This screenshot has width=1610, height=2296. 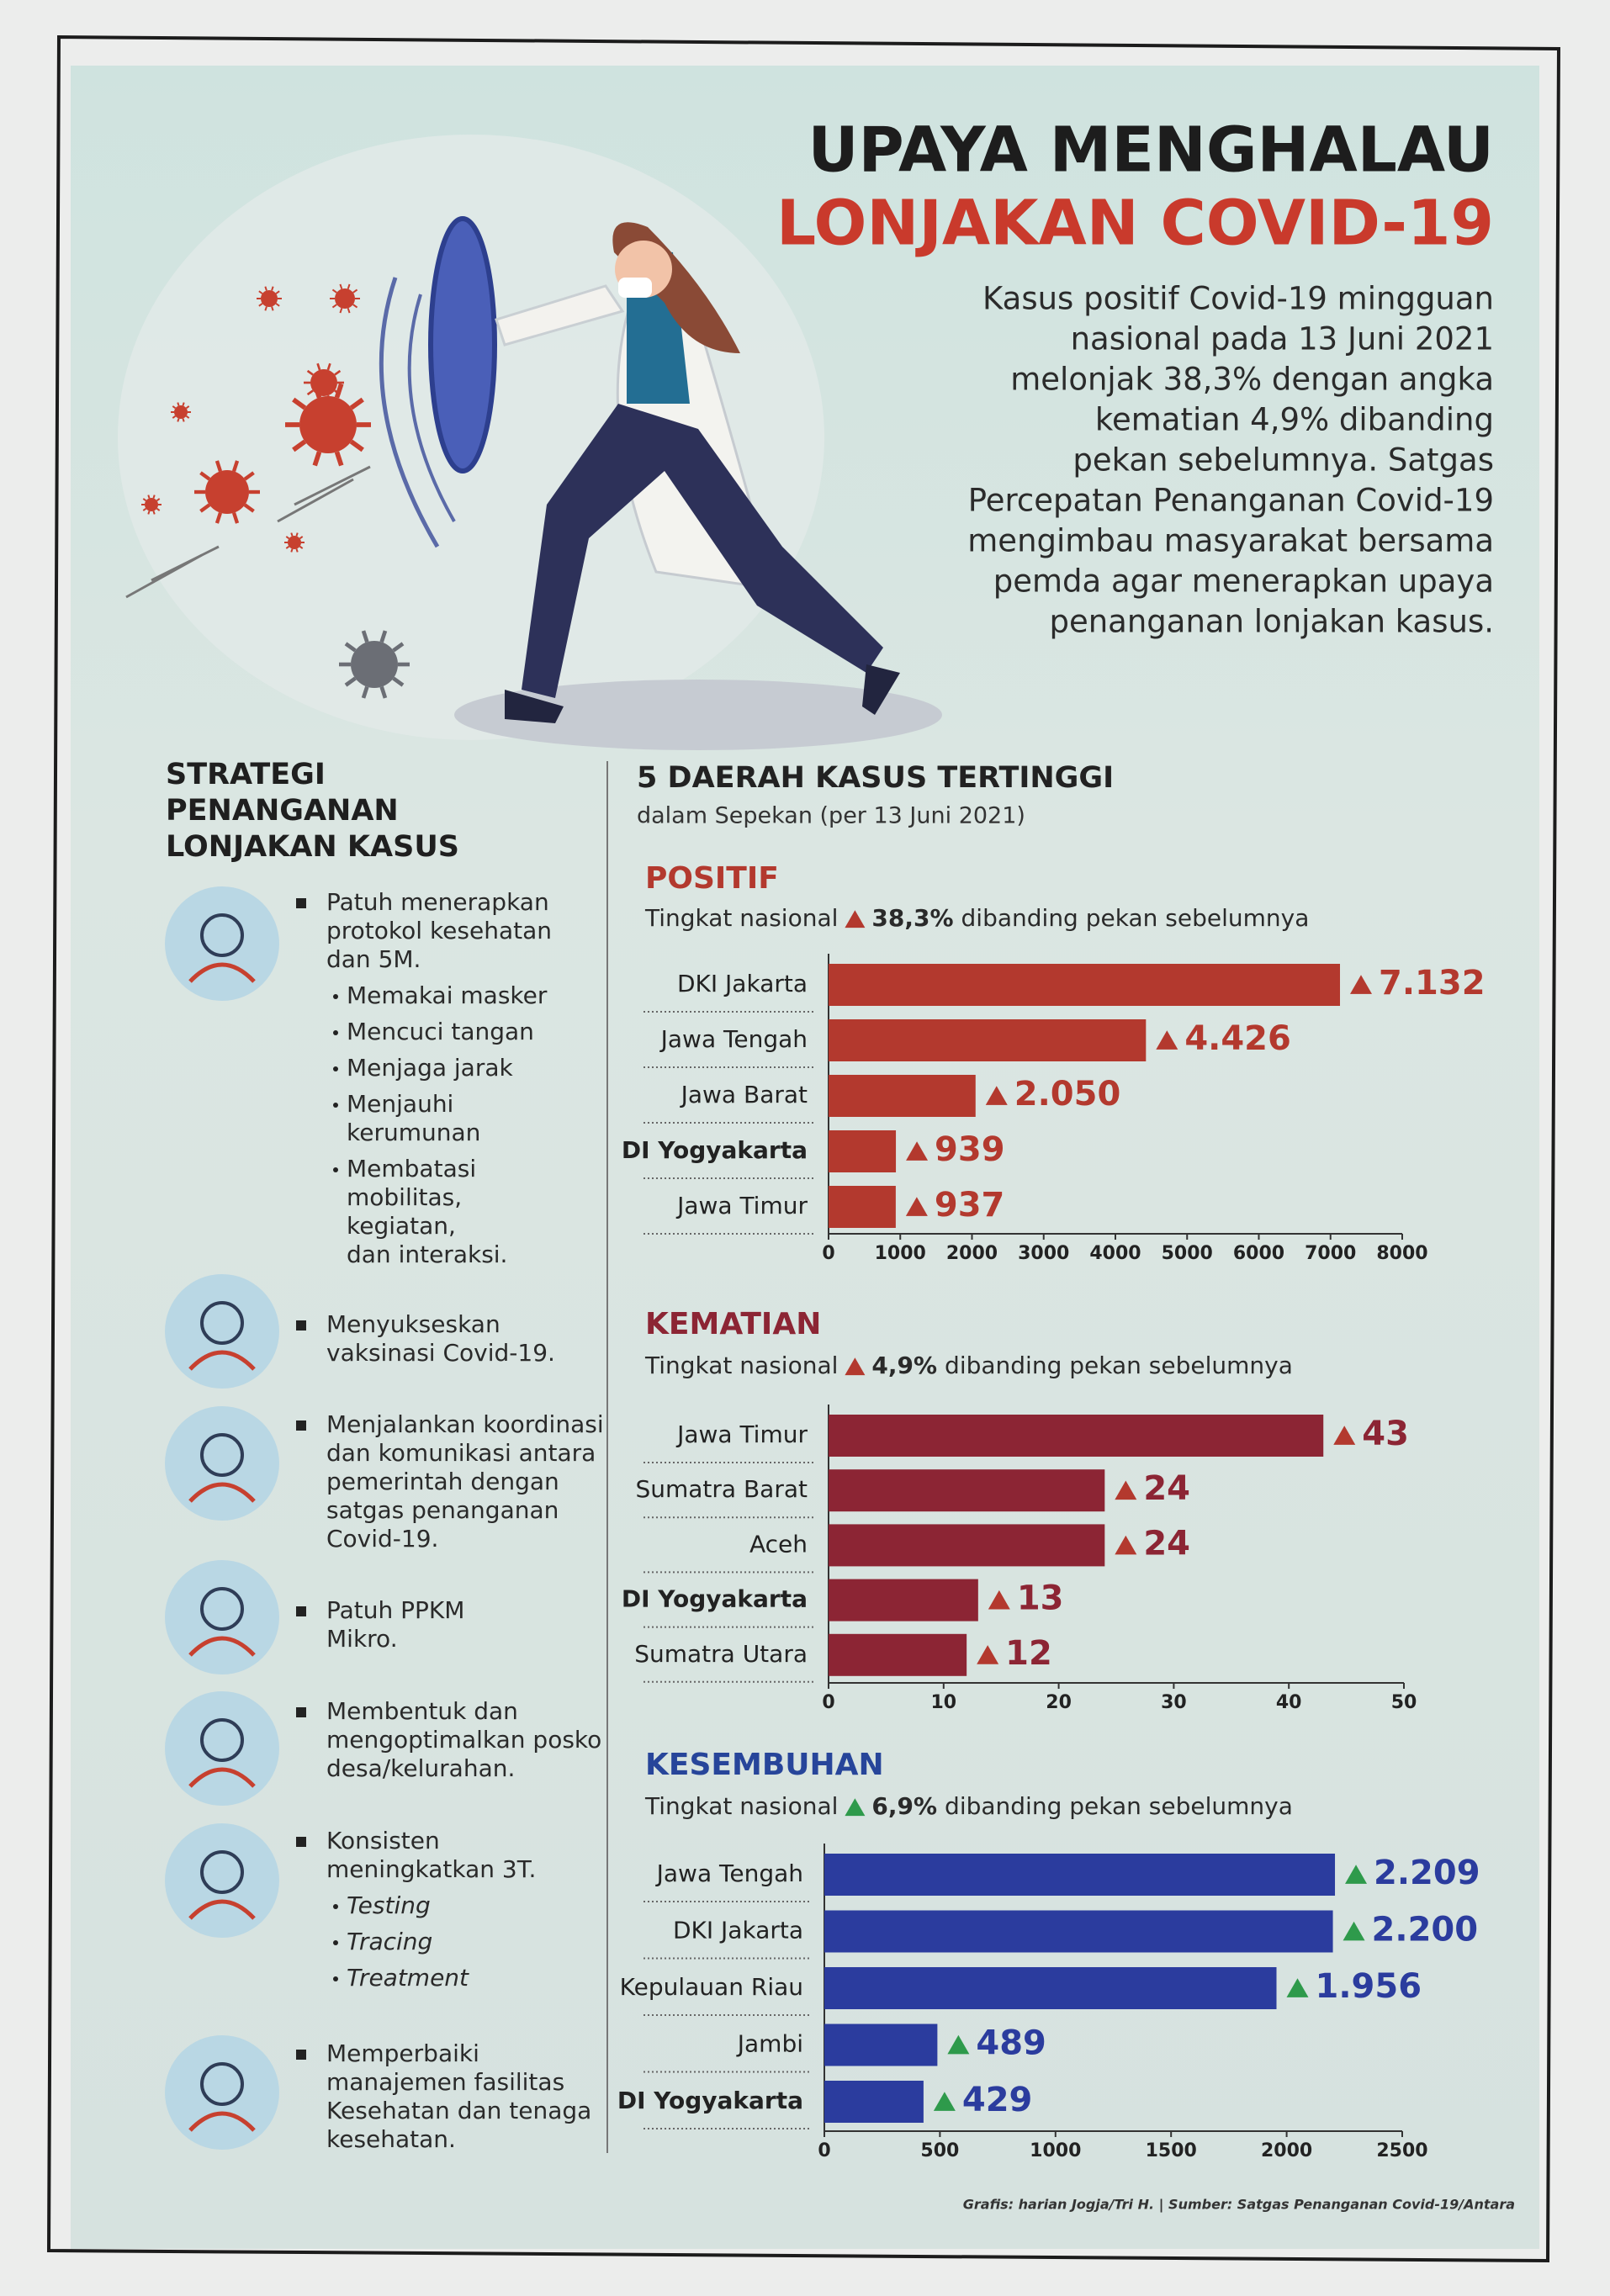 What do you see at coordinates (465, 1424) in the screenshot?
I see `strategy-text: Menjalankan koordinasi` at bounding box center [465, 1424].